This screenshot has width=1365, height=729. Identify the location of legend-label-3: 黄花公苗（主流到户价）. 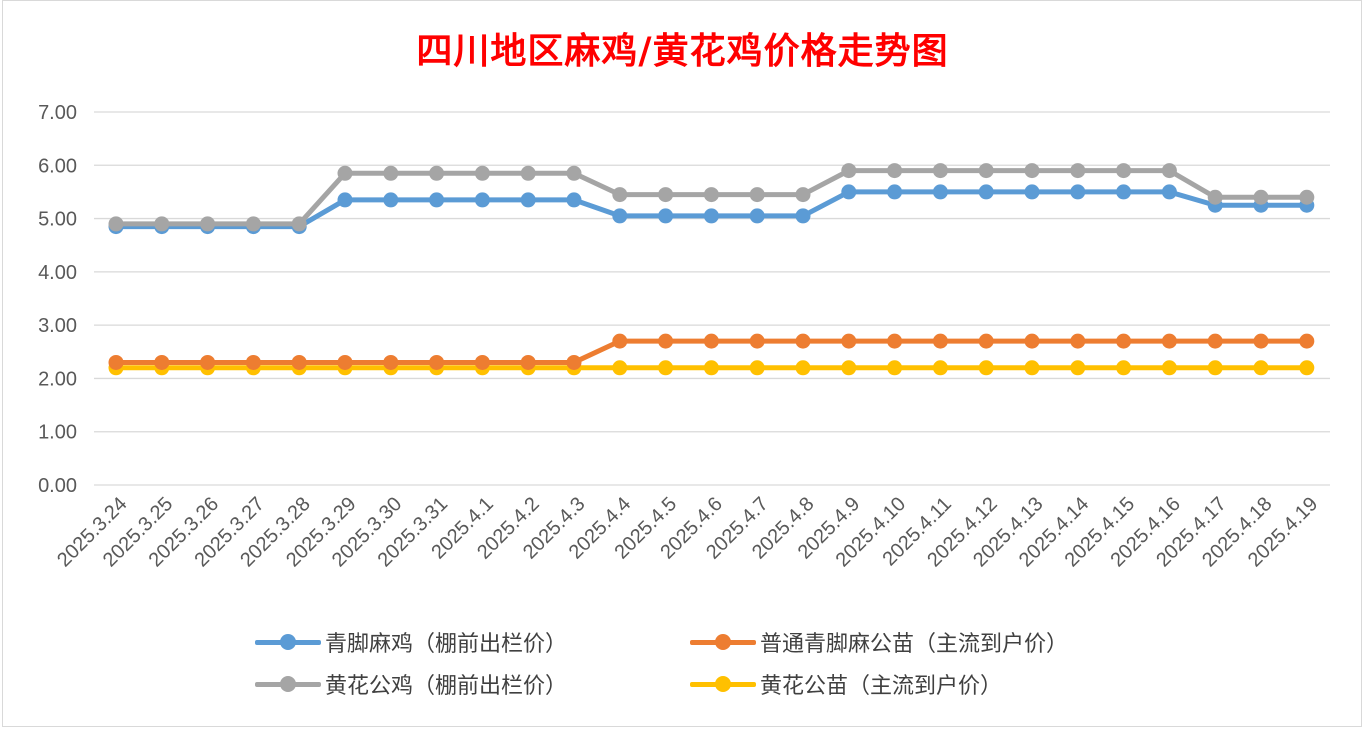
(881, 686).